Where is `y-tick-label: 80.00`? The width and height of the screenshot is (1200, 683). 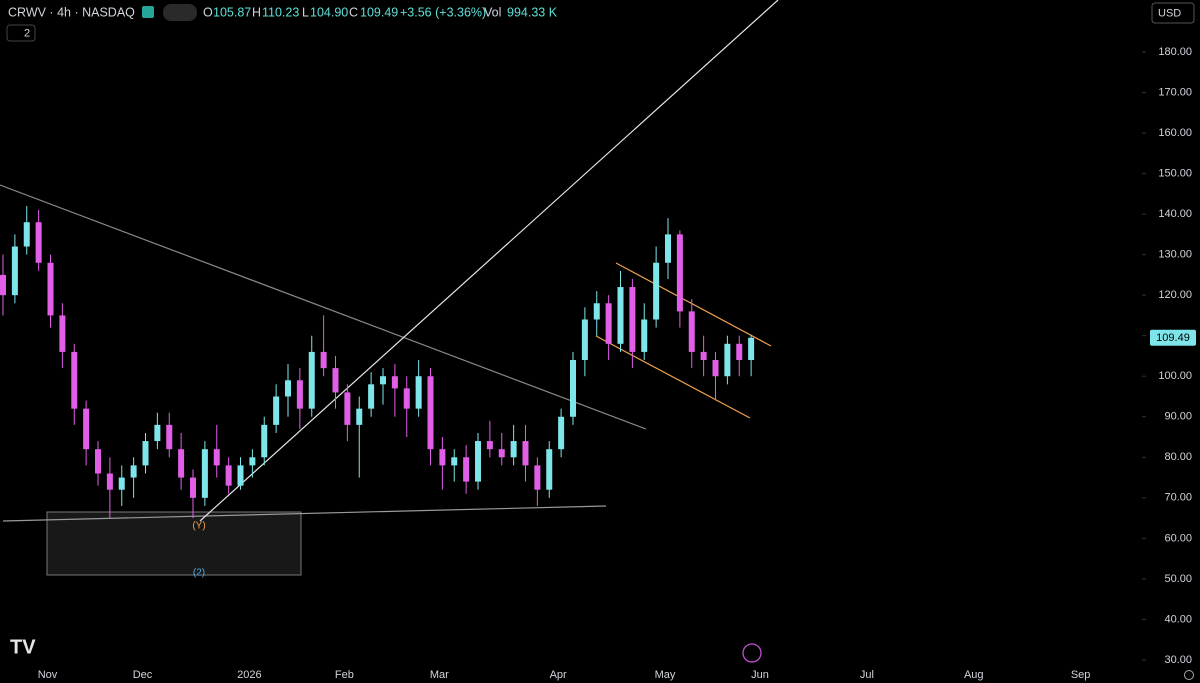 y-tick-label: 80.00 is located at coordinates (1178, 457).